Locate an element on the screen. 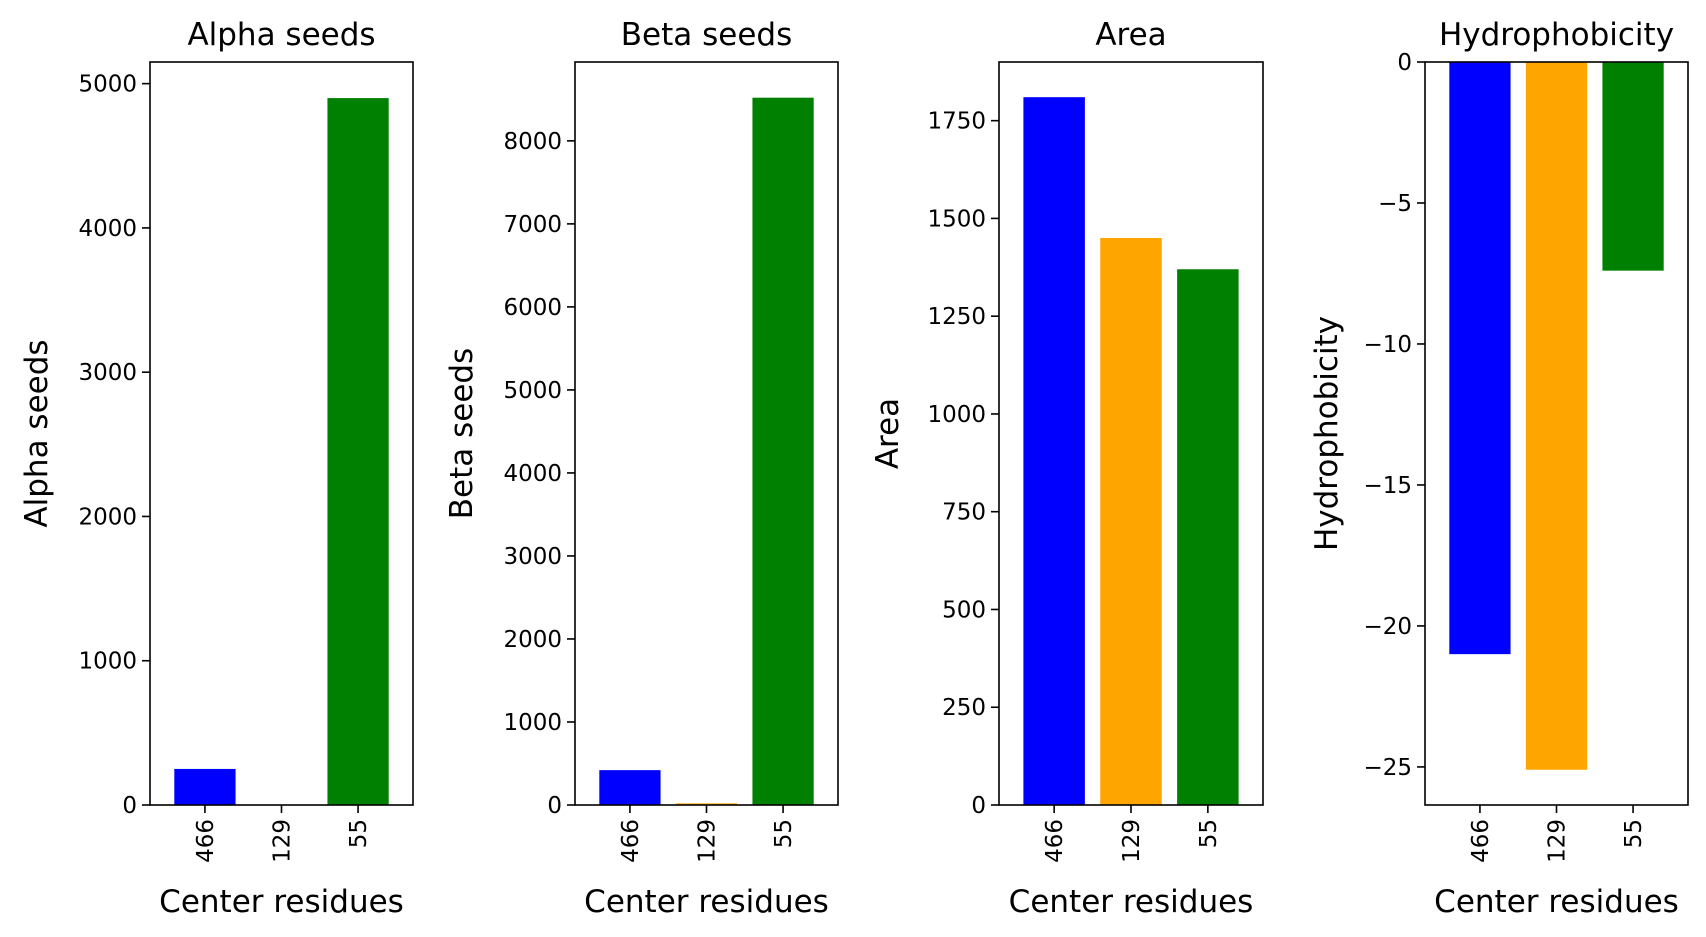 The width and height of the screenshot is (1706, 937). chart-title: Area is located at coordinates (1130, 35).